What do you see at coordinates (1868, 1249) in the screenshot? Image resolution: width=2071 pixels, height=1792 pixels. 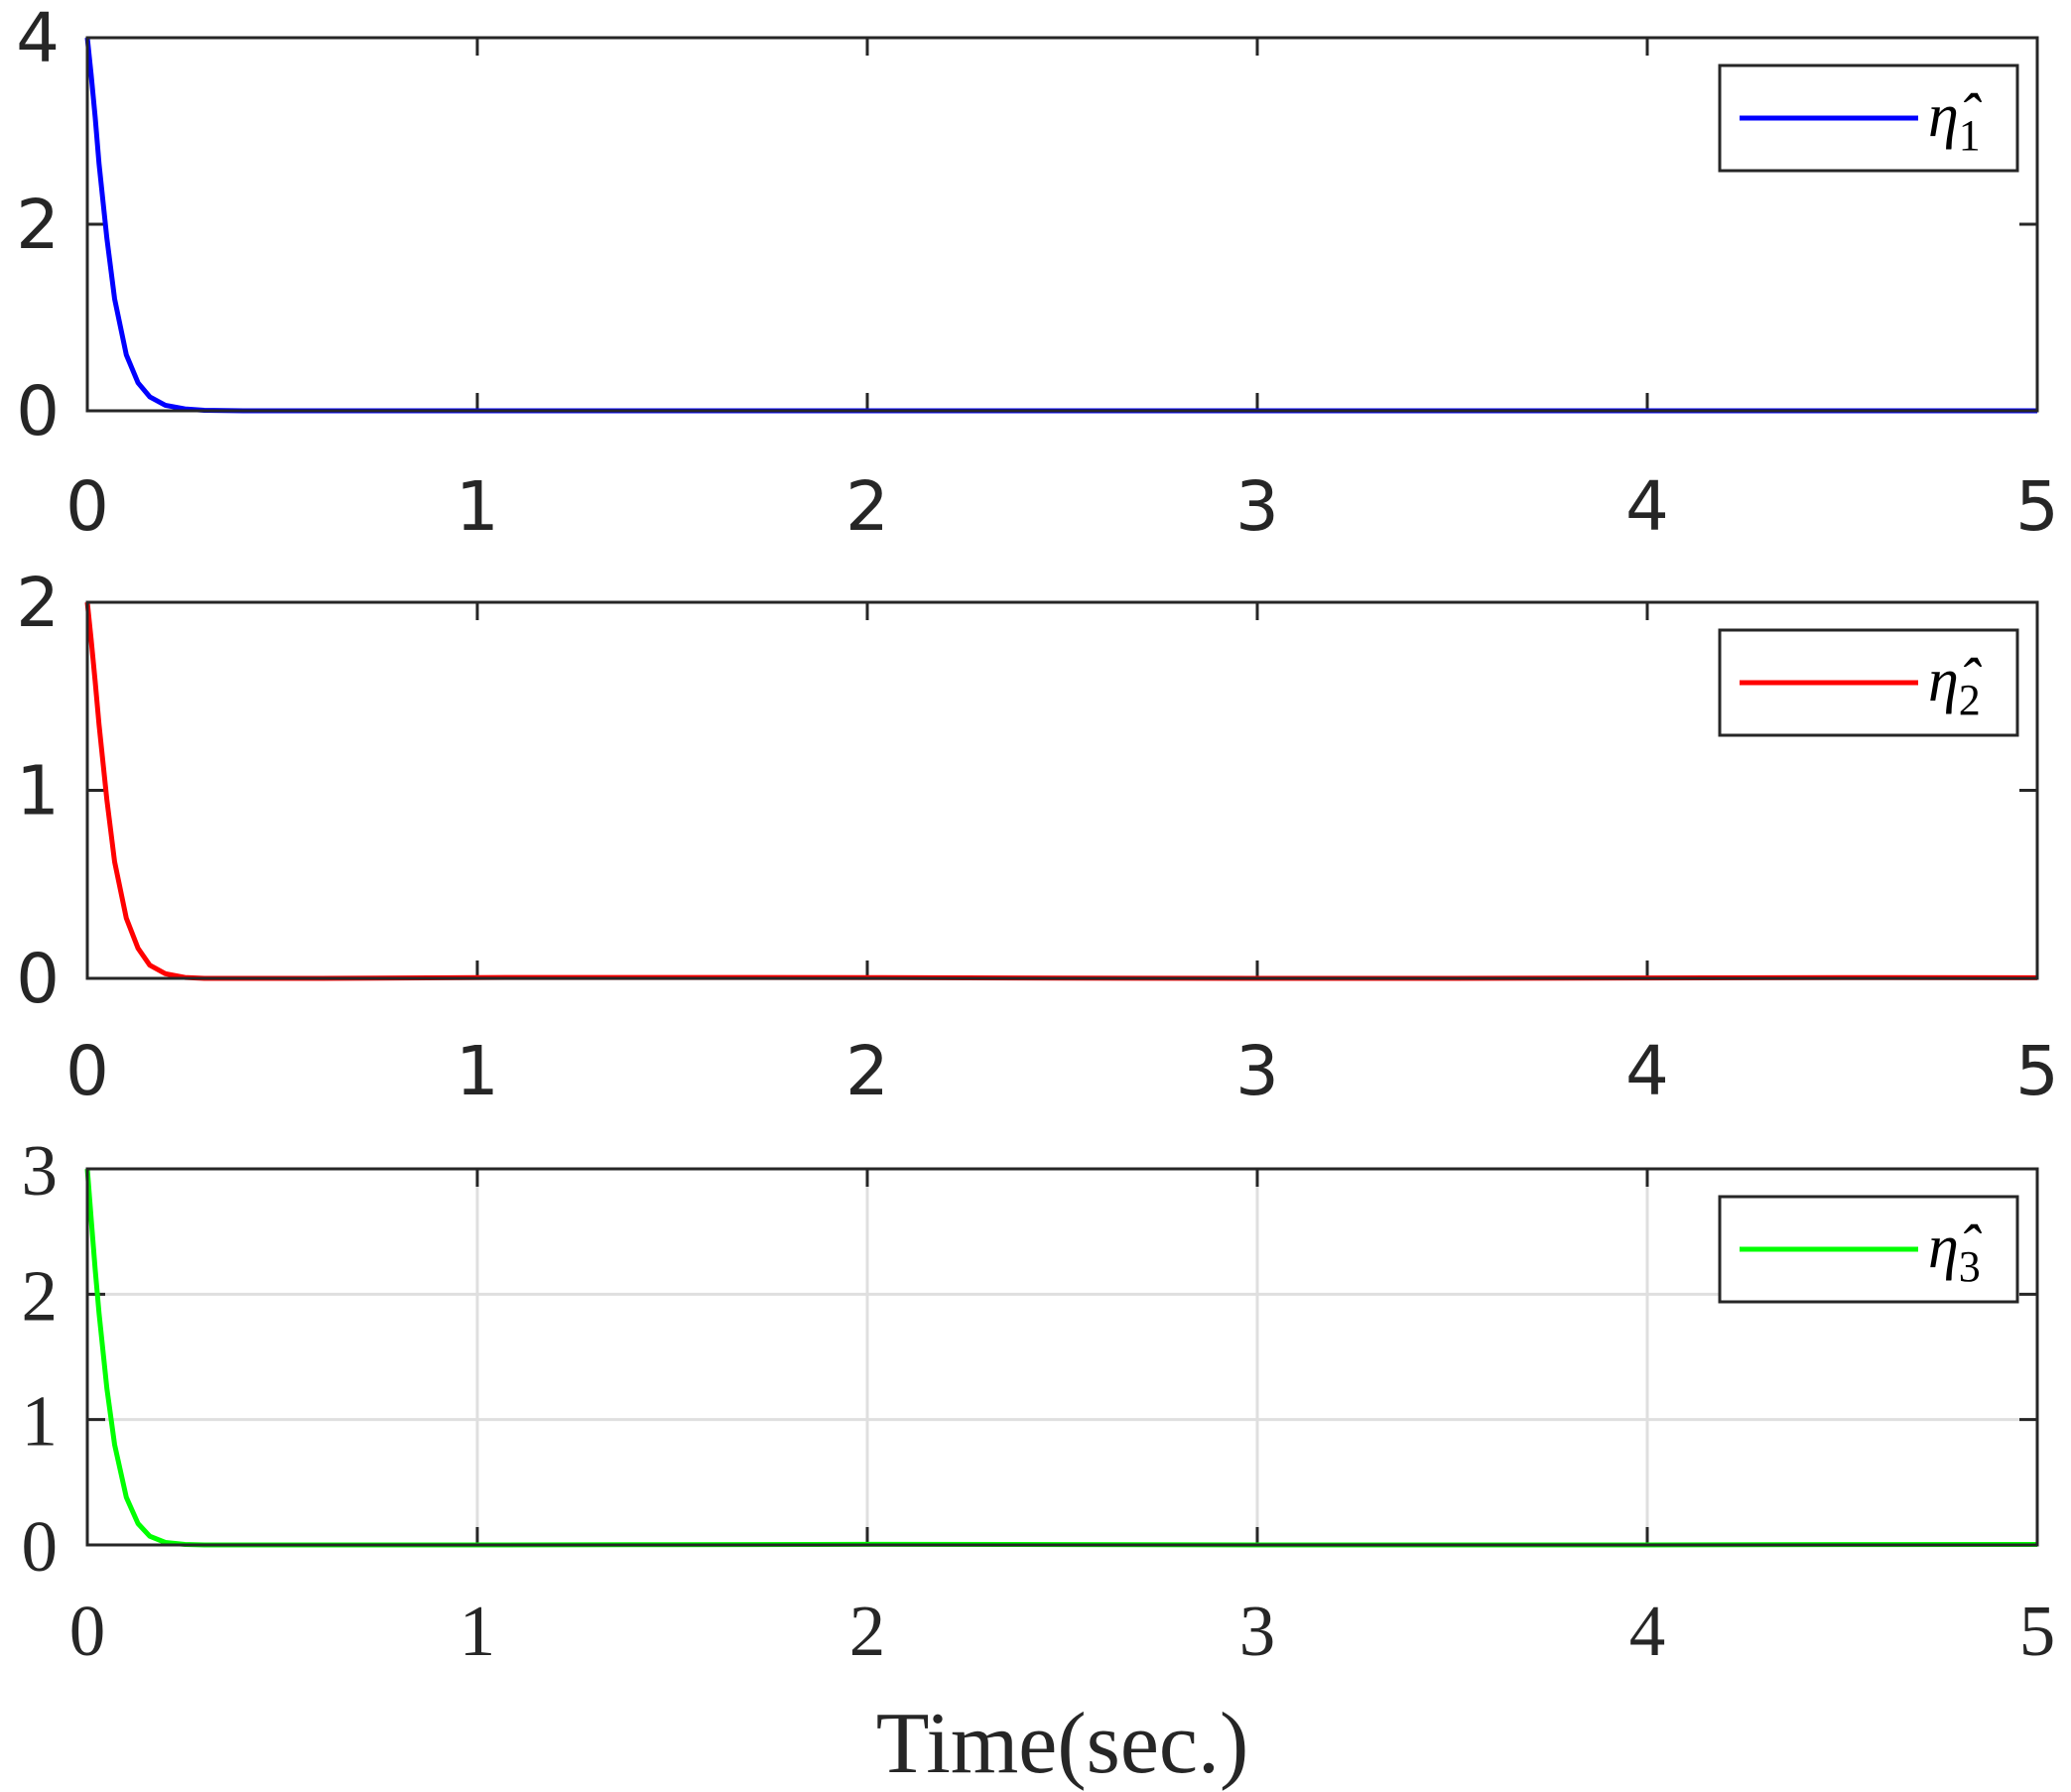 I see `legend: η̂3` at bounding box center [1868, 1249].